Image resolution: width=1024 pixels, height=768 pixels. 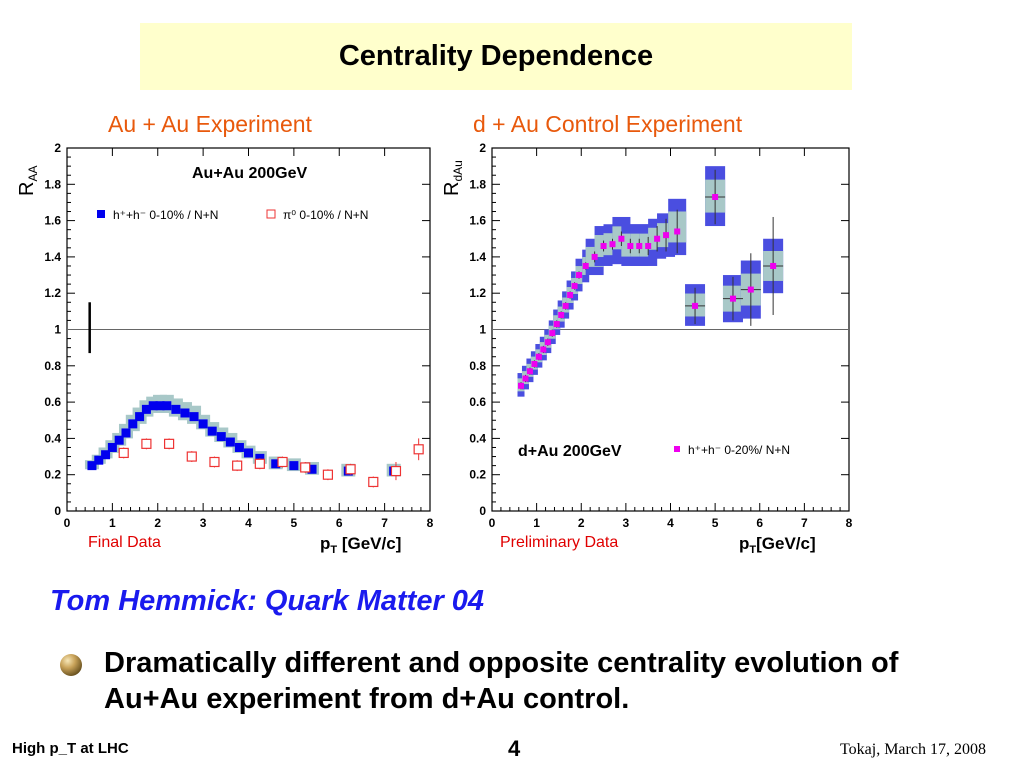 I want to click on preliminary-data-note: Preliminary Data, so click(x=559, y=542).